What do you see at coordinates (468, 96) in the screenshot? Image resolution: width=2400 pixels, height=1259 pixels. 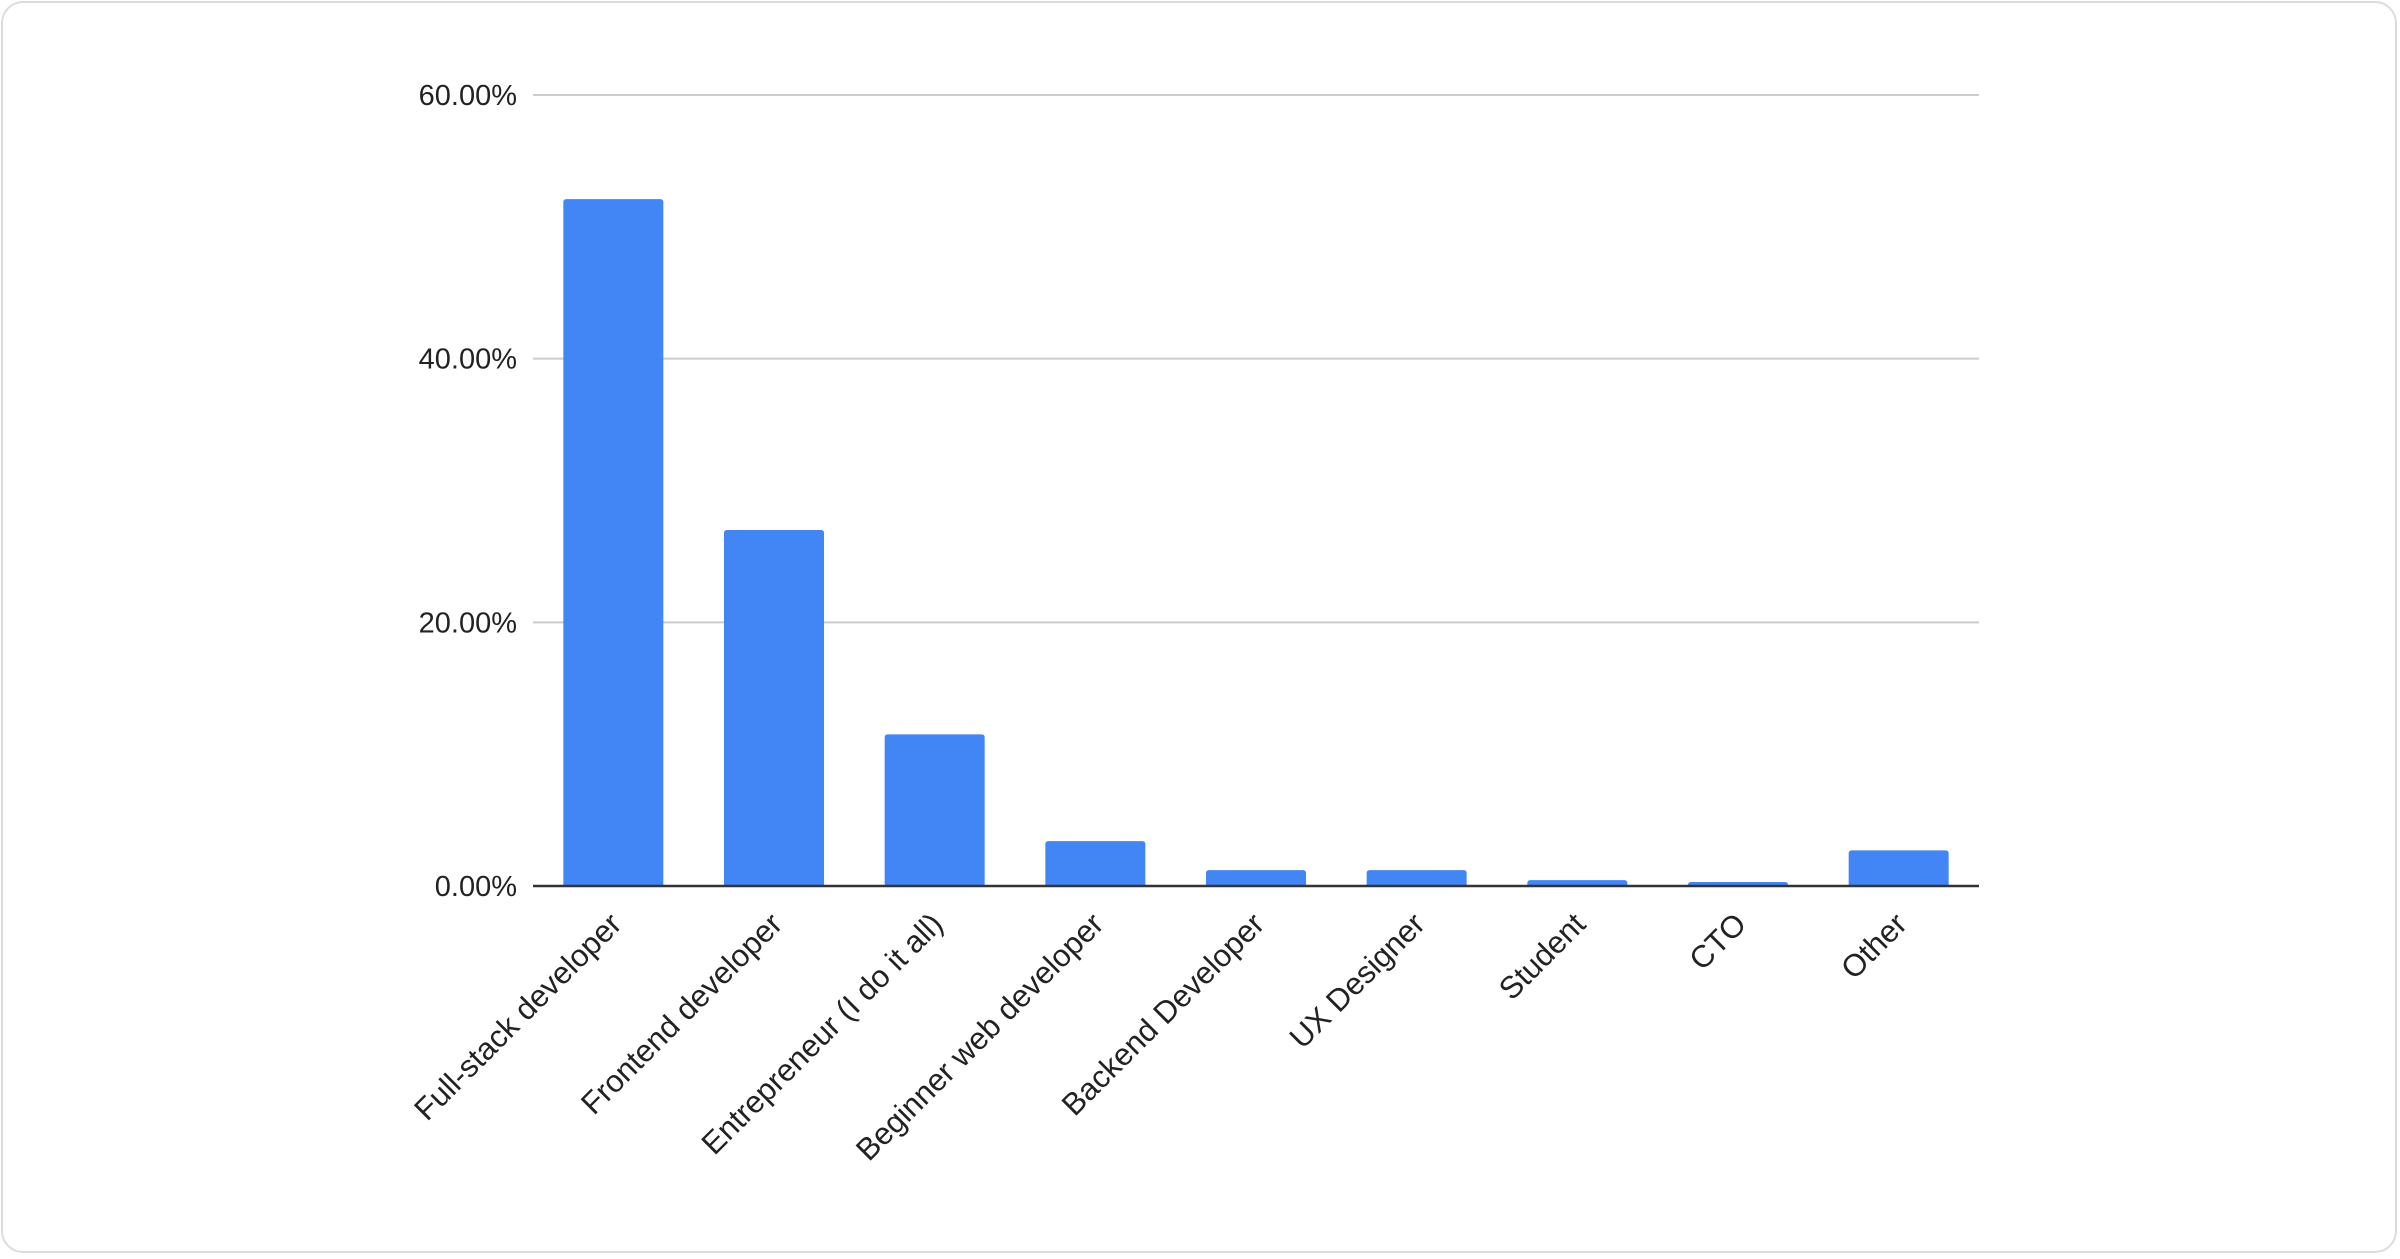 I see `y-tick-label: 60.00%` at bounding box center [468, 96].